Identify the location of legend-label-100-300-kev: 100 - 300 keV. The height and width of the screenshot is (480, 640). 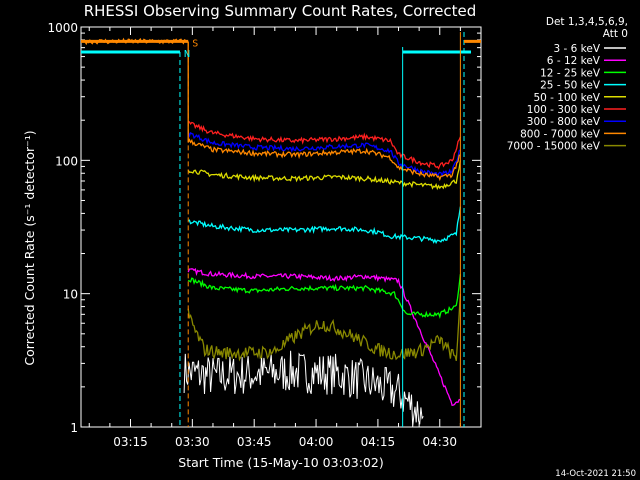
(564, 110).